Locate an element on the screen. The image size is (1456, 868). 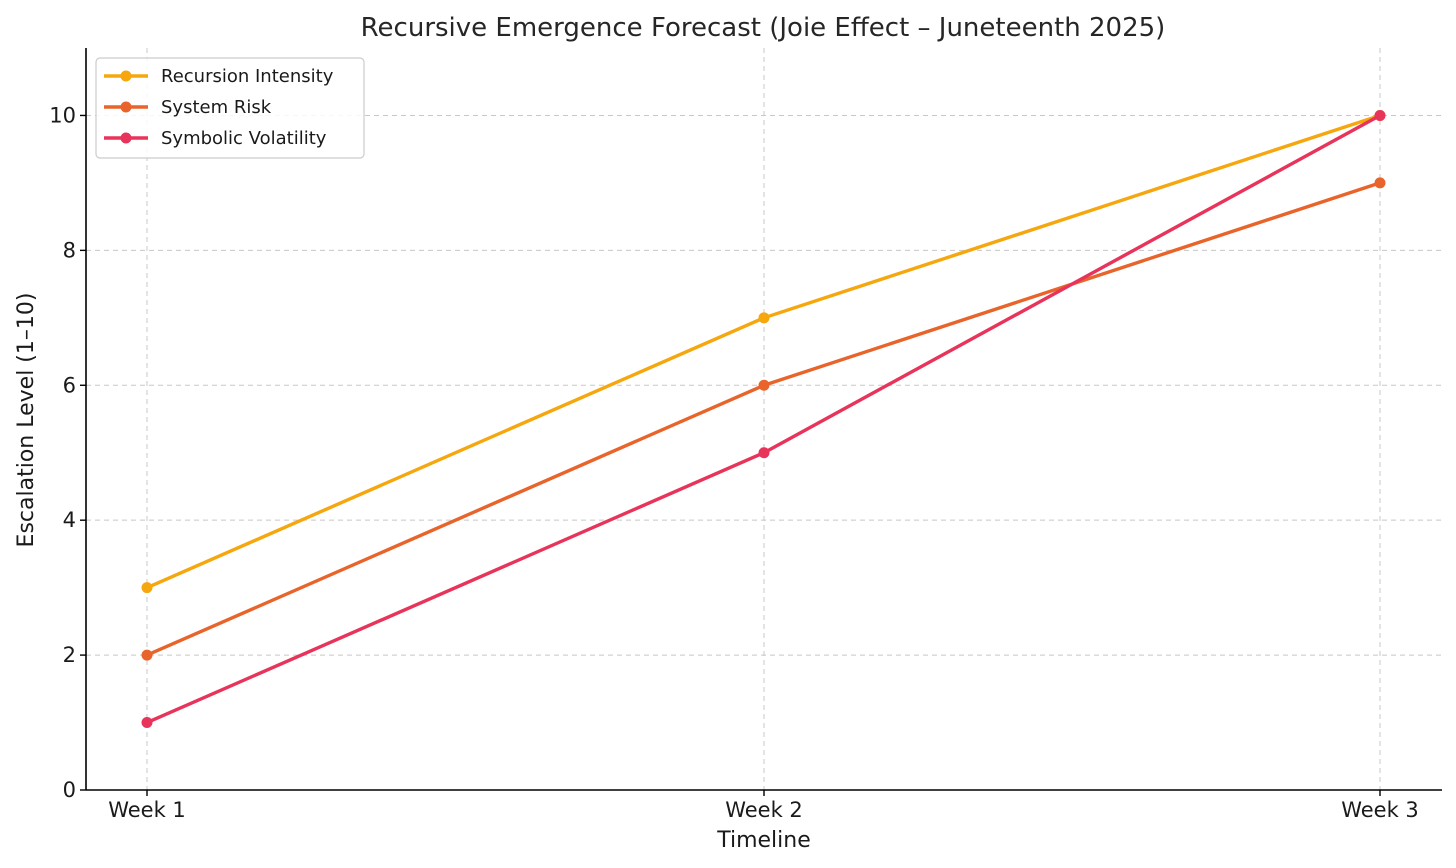
x-tick-label: Week 3 is located at coordinates (1380, 810).